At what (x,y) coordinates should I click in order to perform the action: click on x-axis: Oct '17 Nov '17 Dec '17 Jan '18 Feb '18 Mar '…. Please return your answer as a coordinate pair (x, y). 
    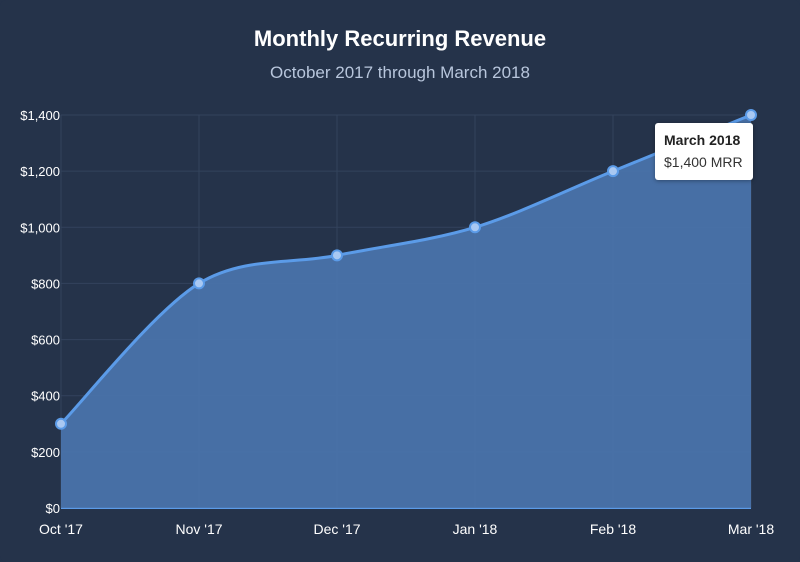
    Looking at the image, I should click on (406, 529).